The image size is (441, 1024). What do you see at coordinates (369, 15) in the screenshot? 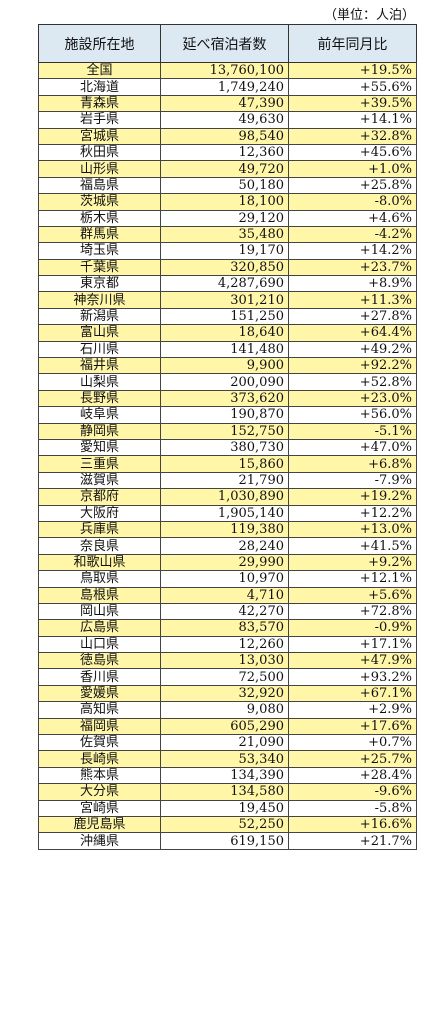
I see `unit-label: （単位：人泊）` at bounding box center [369, 15].